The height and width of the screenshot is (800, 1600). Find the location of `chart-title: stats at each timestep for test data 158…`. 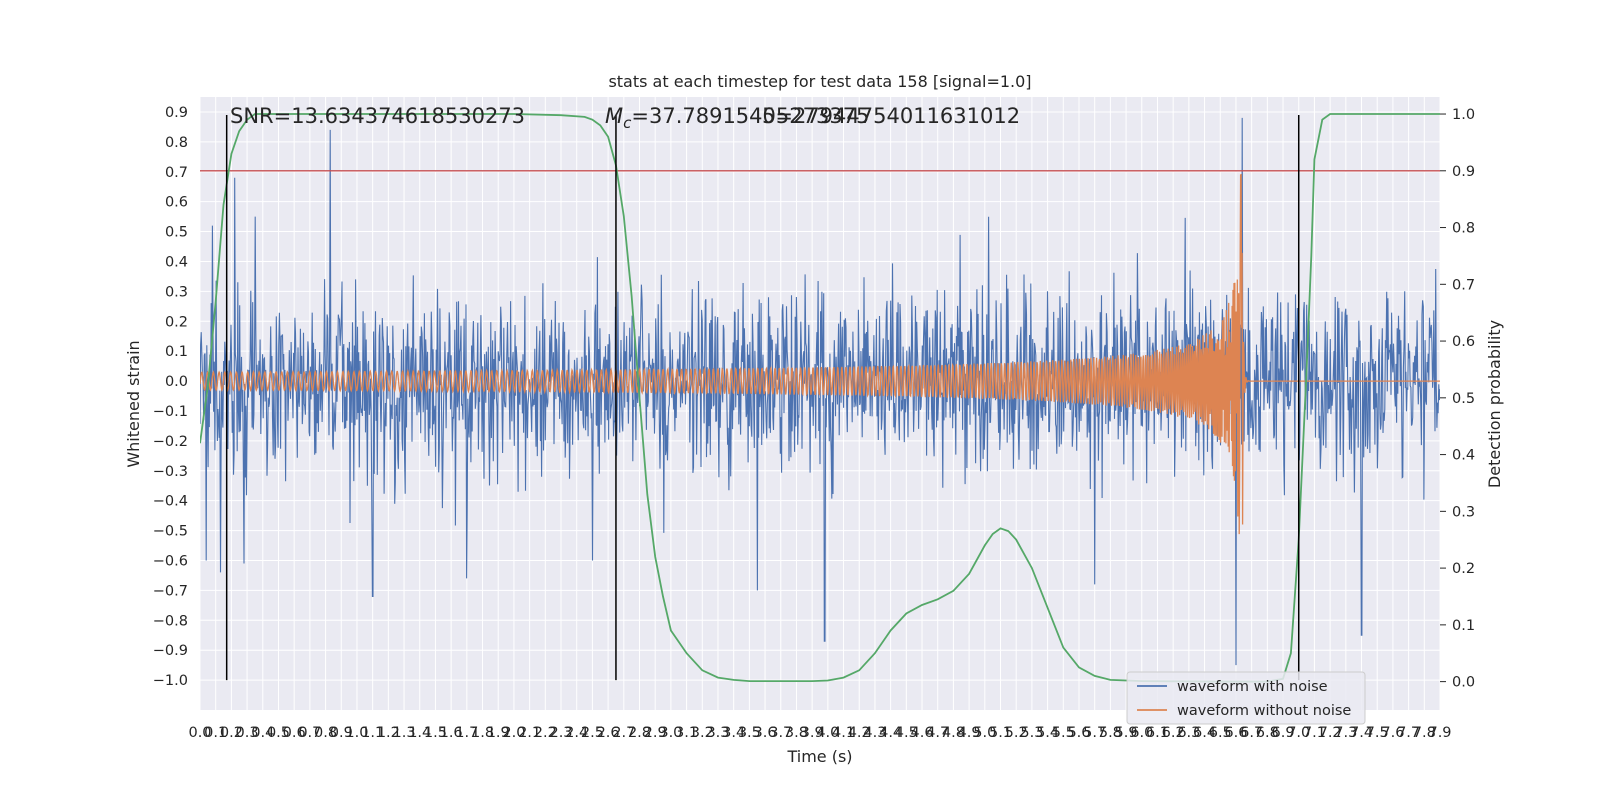

chart-title: stats at each timestep for test data 158… is located at coordinates (819, 81).